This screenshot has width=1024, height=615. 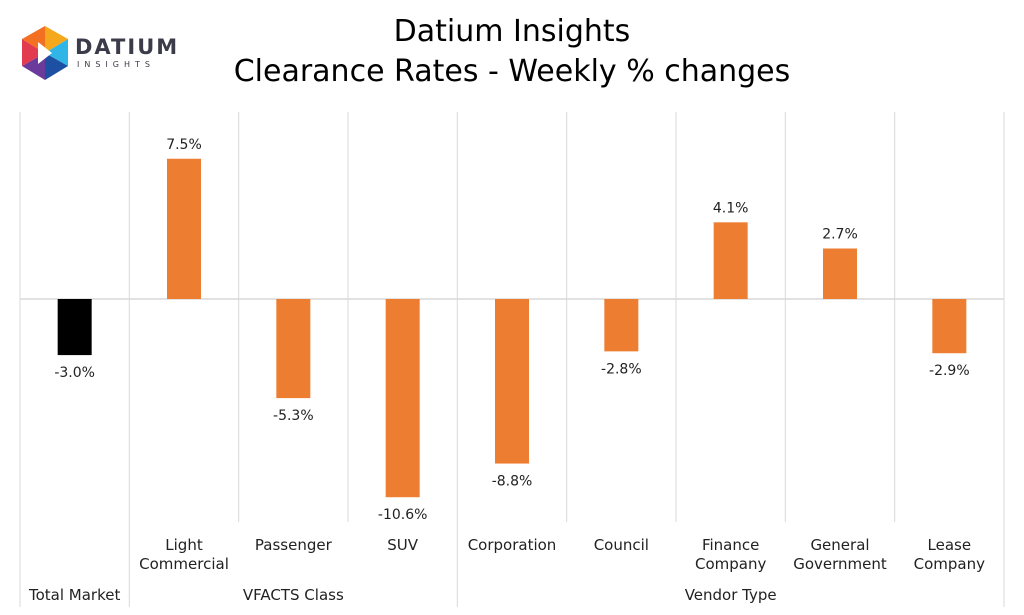 What do you see at coordinates (730, 545) in the screenshot?
I see `category-label-finance-company: Finance` at bounding box center [730, 545].